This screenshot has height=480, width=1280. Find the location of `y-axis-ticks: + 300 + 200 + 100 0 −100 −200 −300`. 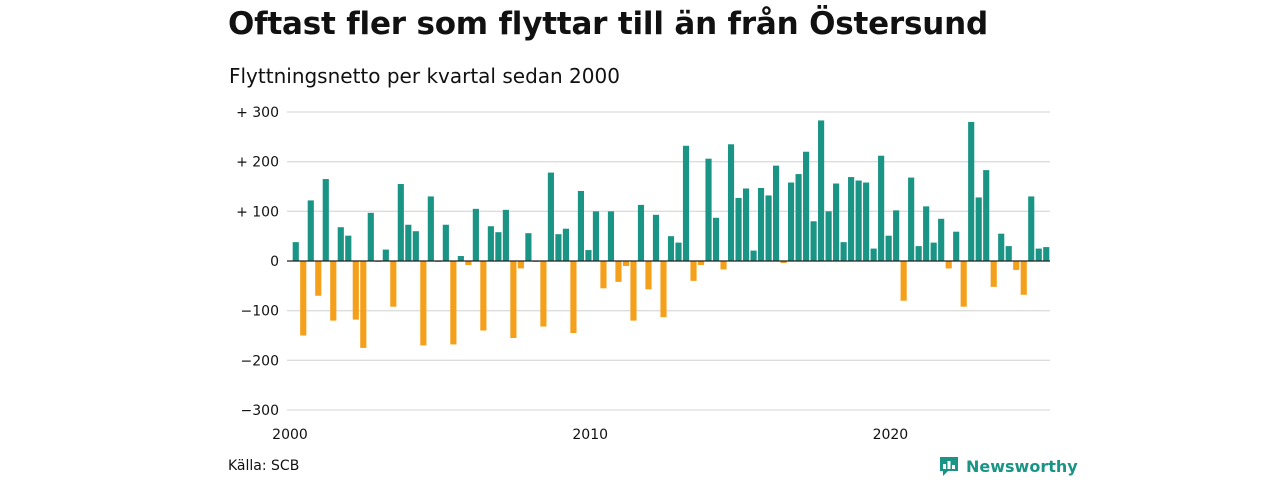

y-axis-ticks: + 300 + 200 + 100 0 −100 −200 −300 is located at coordinates (257, 262).